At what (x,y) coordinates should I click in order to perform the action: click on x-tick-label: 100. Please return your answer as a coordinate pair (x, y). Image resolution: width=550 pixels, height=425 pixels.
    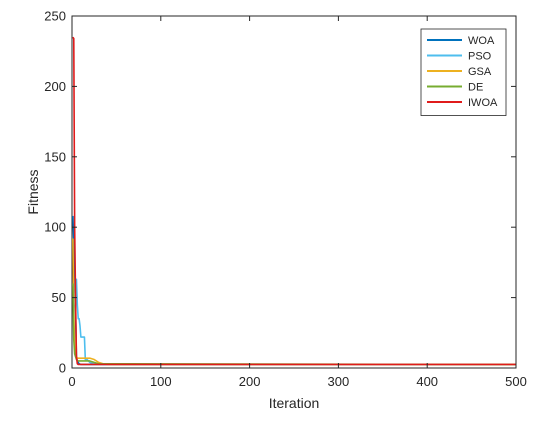
    Looking at the image, I should click on (161, 381).